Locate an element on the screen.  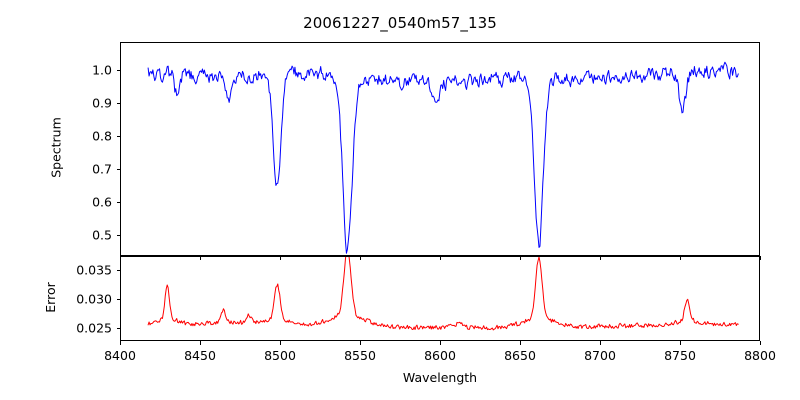
error-y-tick-label: 0.025 is located at coordinates (94, 328).